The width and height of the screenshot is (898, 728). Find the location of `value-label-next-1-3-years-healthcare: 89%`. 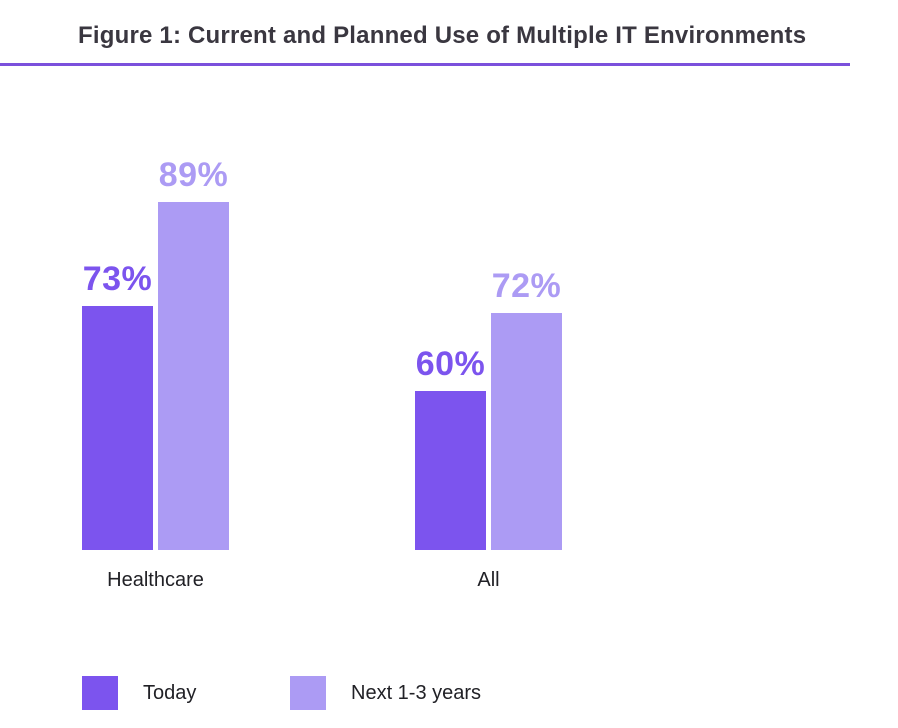

value-label-next-1-3-years-healthcare: 89% is located at coordinates (193, 175).